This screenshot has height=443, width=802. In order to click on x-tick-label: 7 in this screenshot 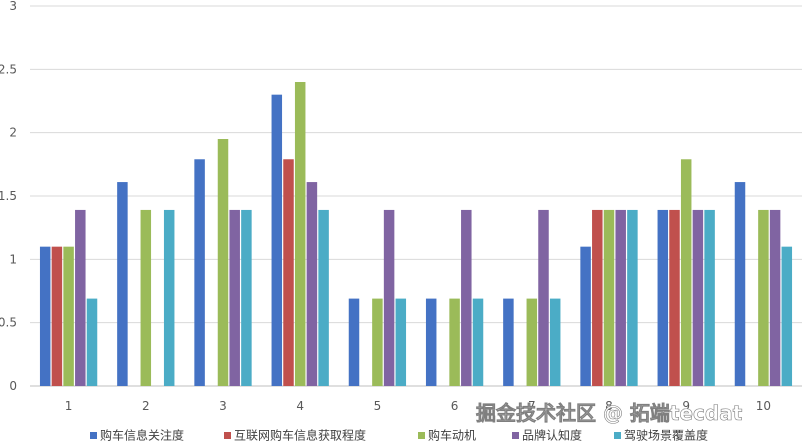, I will do `click(532, 406)`.